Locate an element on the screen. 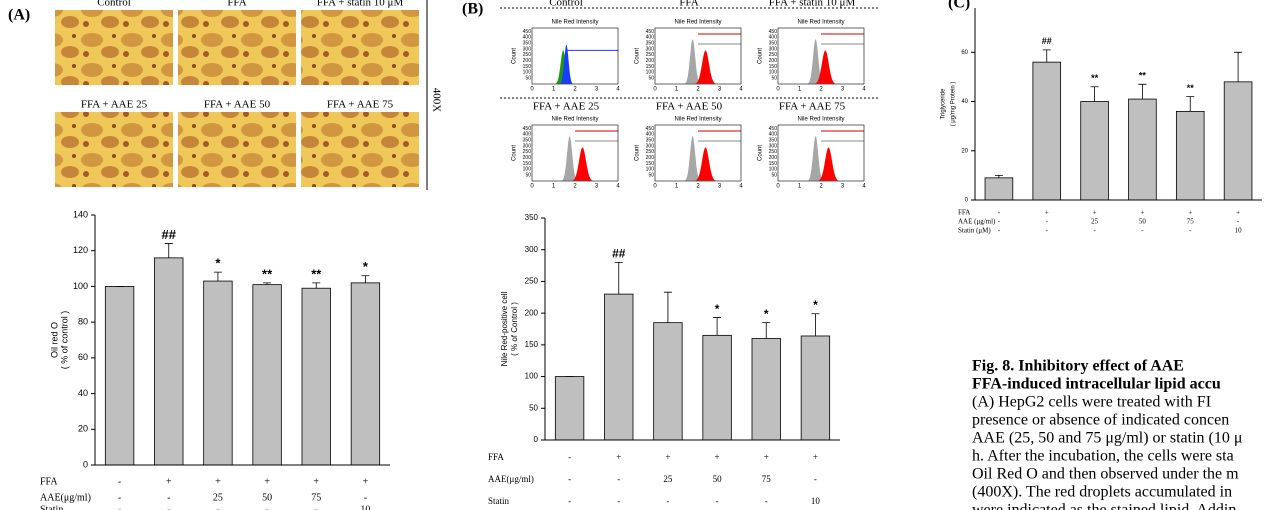  treatment-cell: 50 is located at coordinates (718, 479).